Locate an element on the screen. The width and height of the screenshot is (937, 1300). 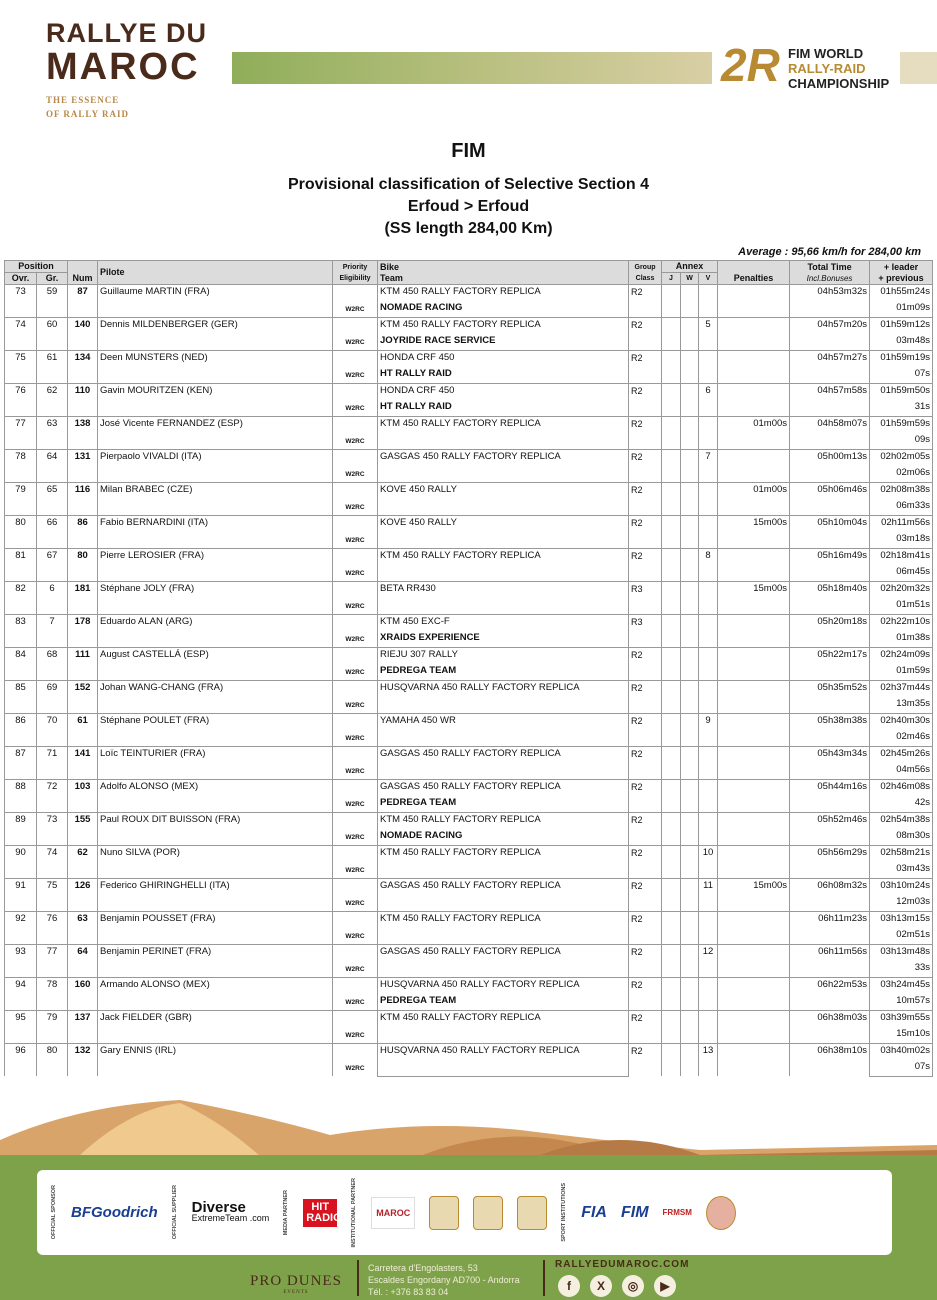
instagram-icon: ◎ is located at coordinates (633, 1286).